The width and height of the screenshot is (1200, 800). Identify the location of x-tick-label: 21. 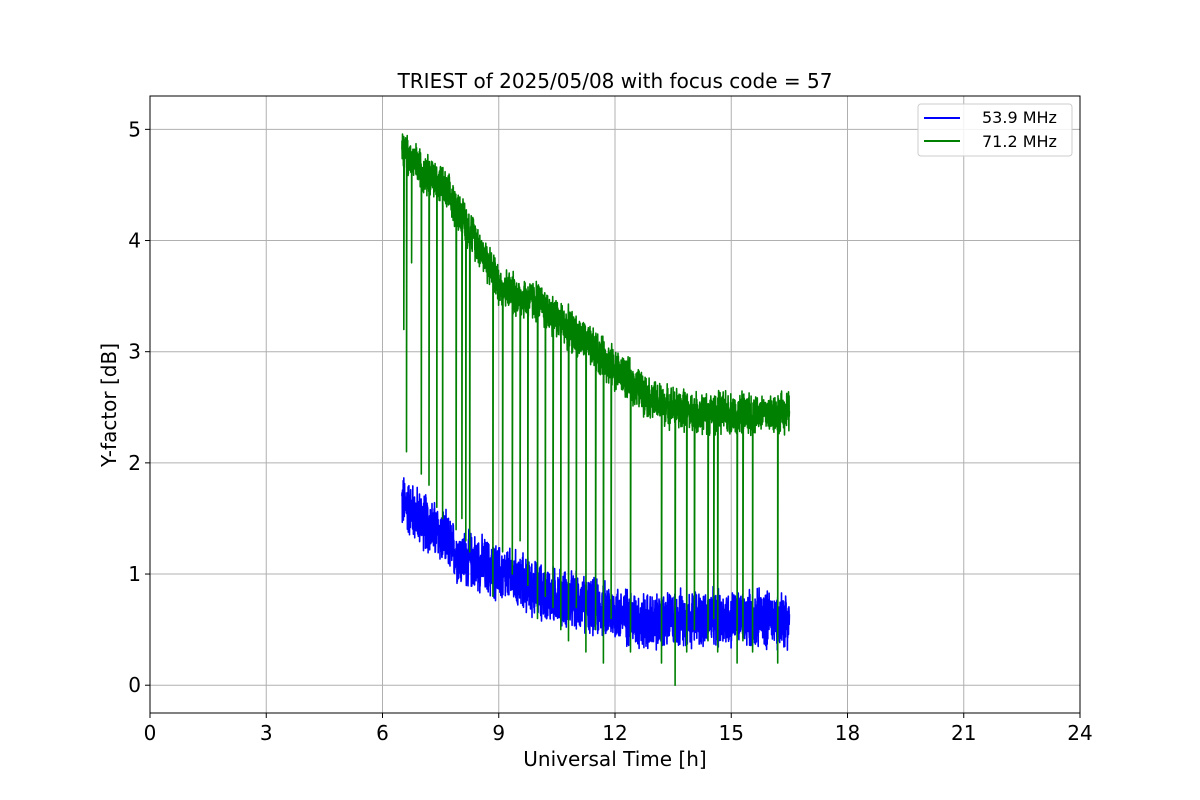
(963, 733).